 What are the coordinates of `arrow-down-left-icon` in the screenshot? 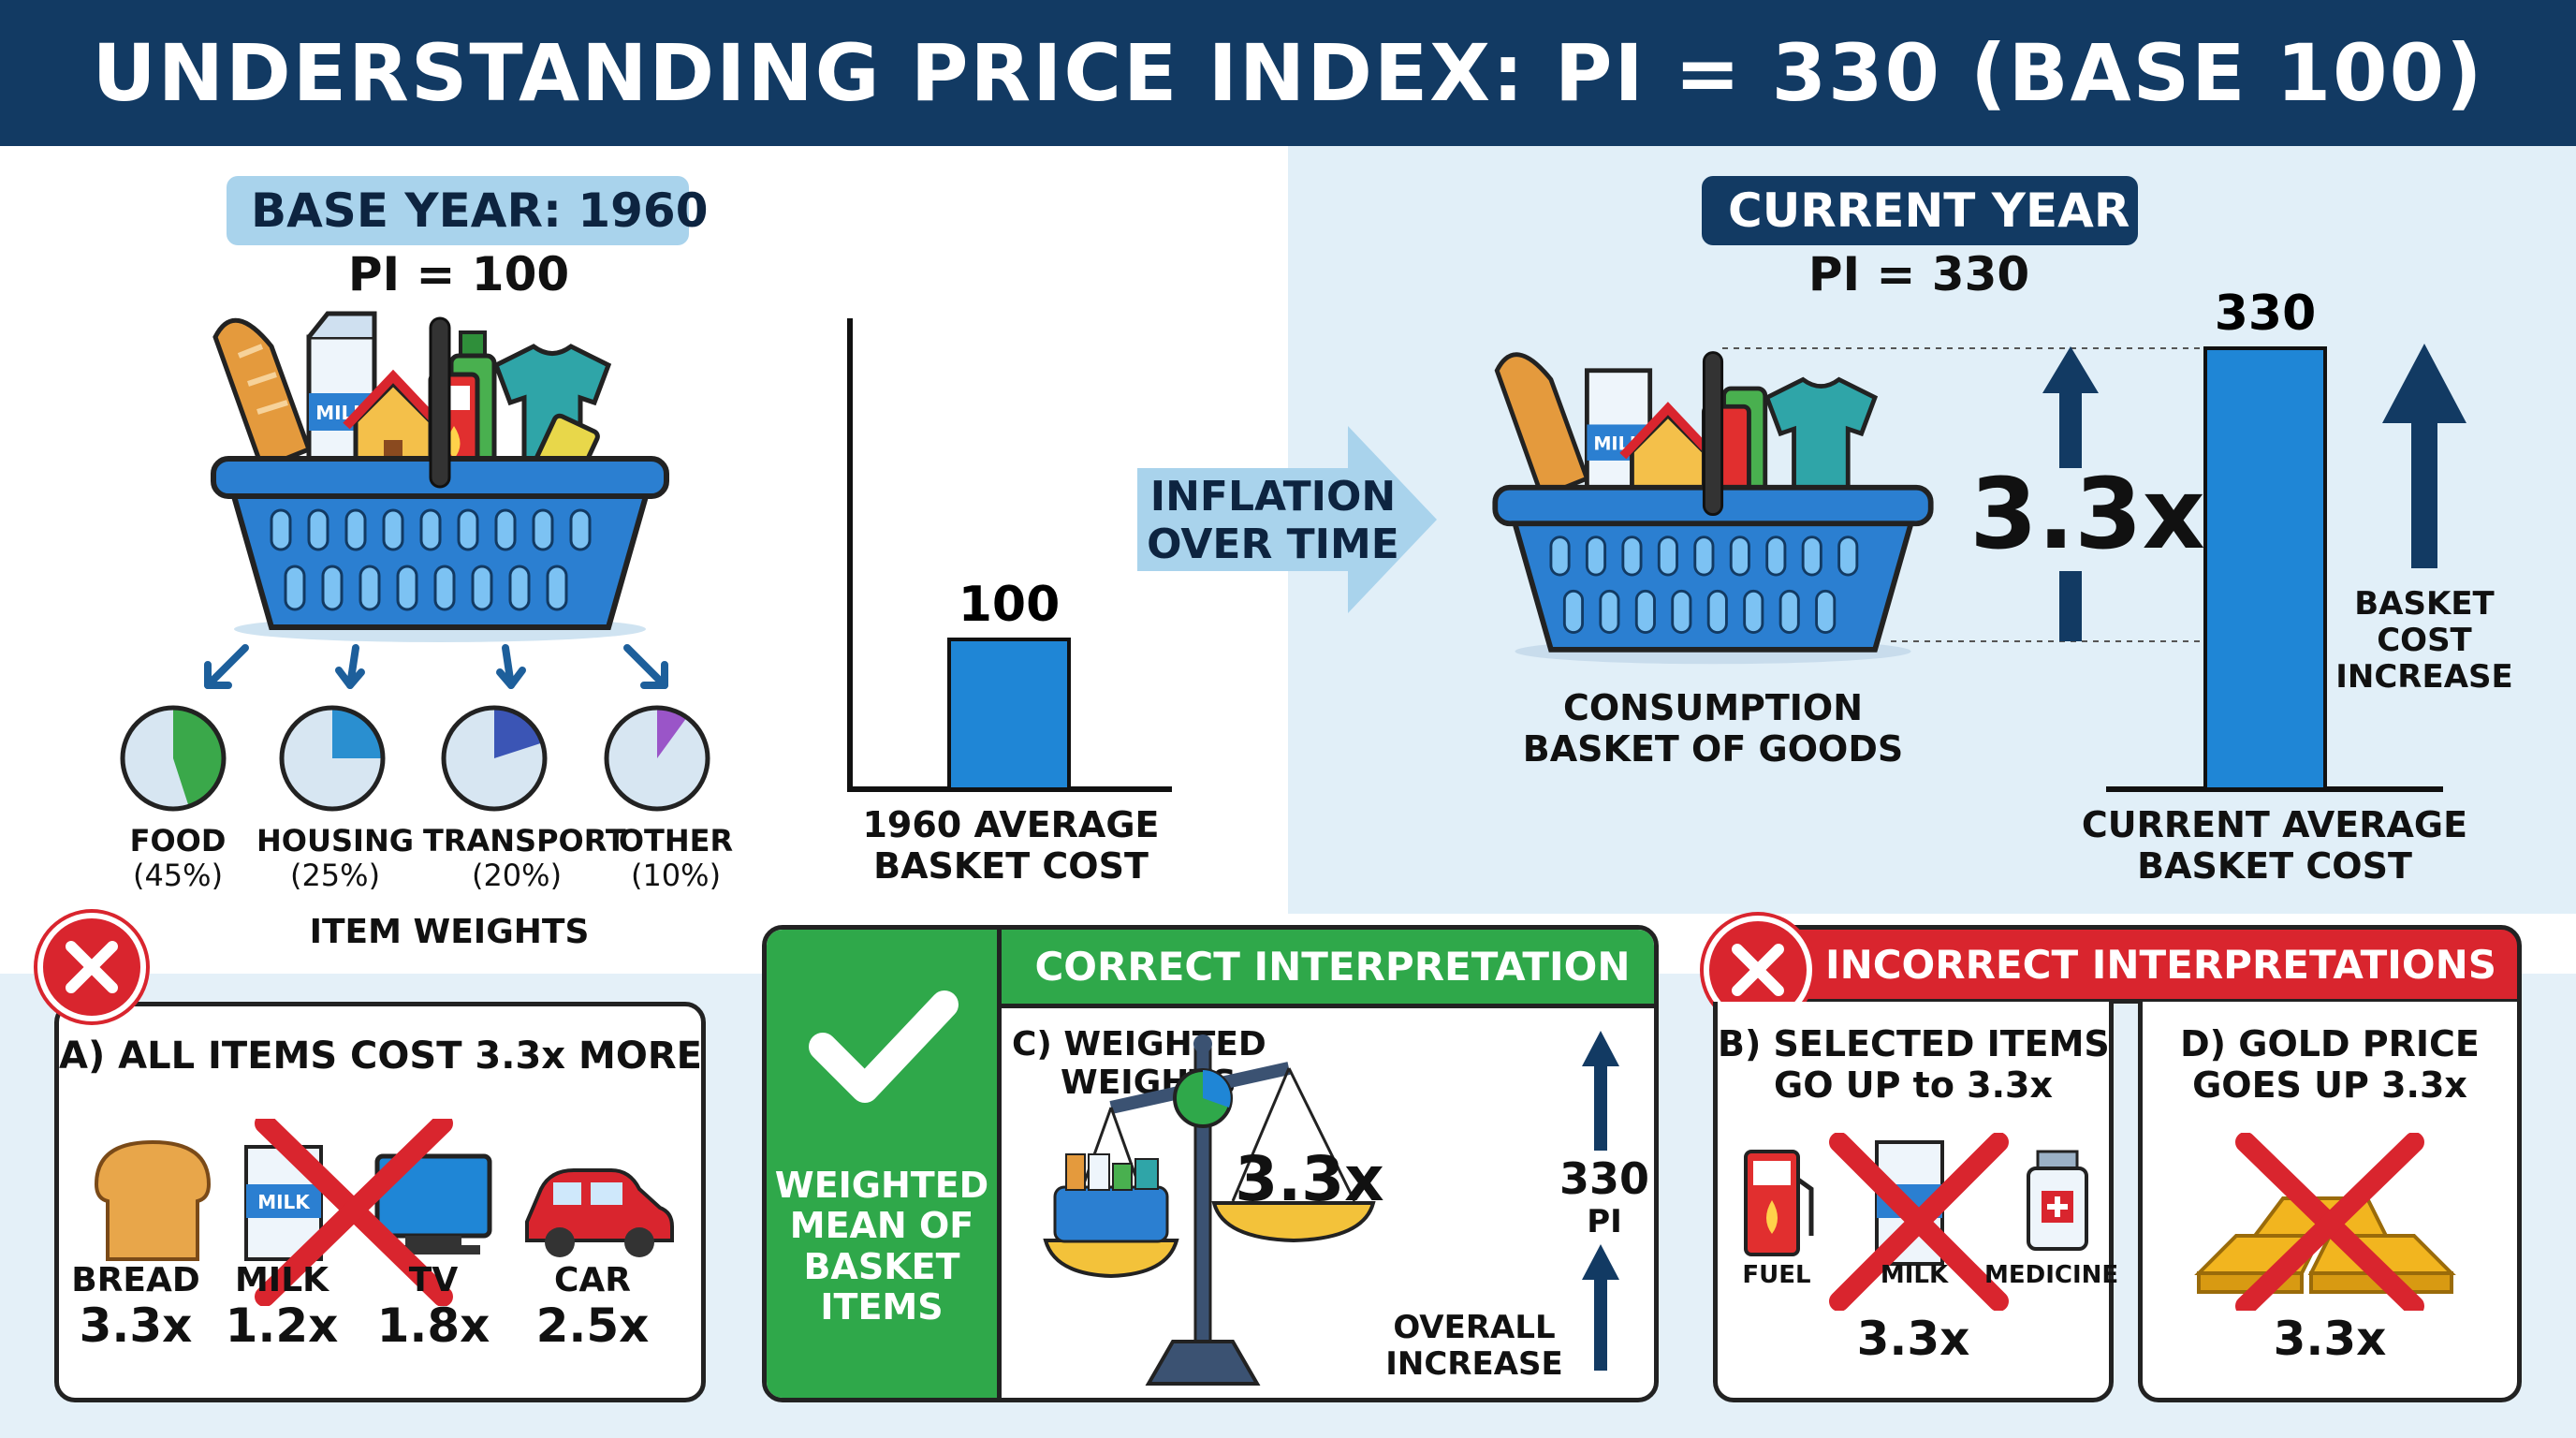 It's located at (226, 666).